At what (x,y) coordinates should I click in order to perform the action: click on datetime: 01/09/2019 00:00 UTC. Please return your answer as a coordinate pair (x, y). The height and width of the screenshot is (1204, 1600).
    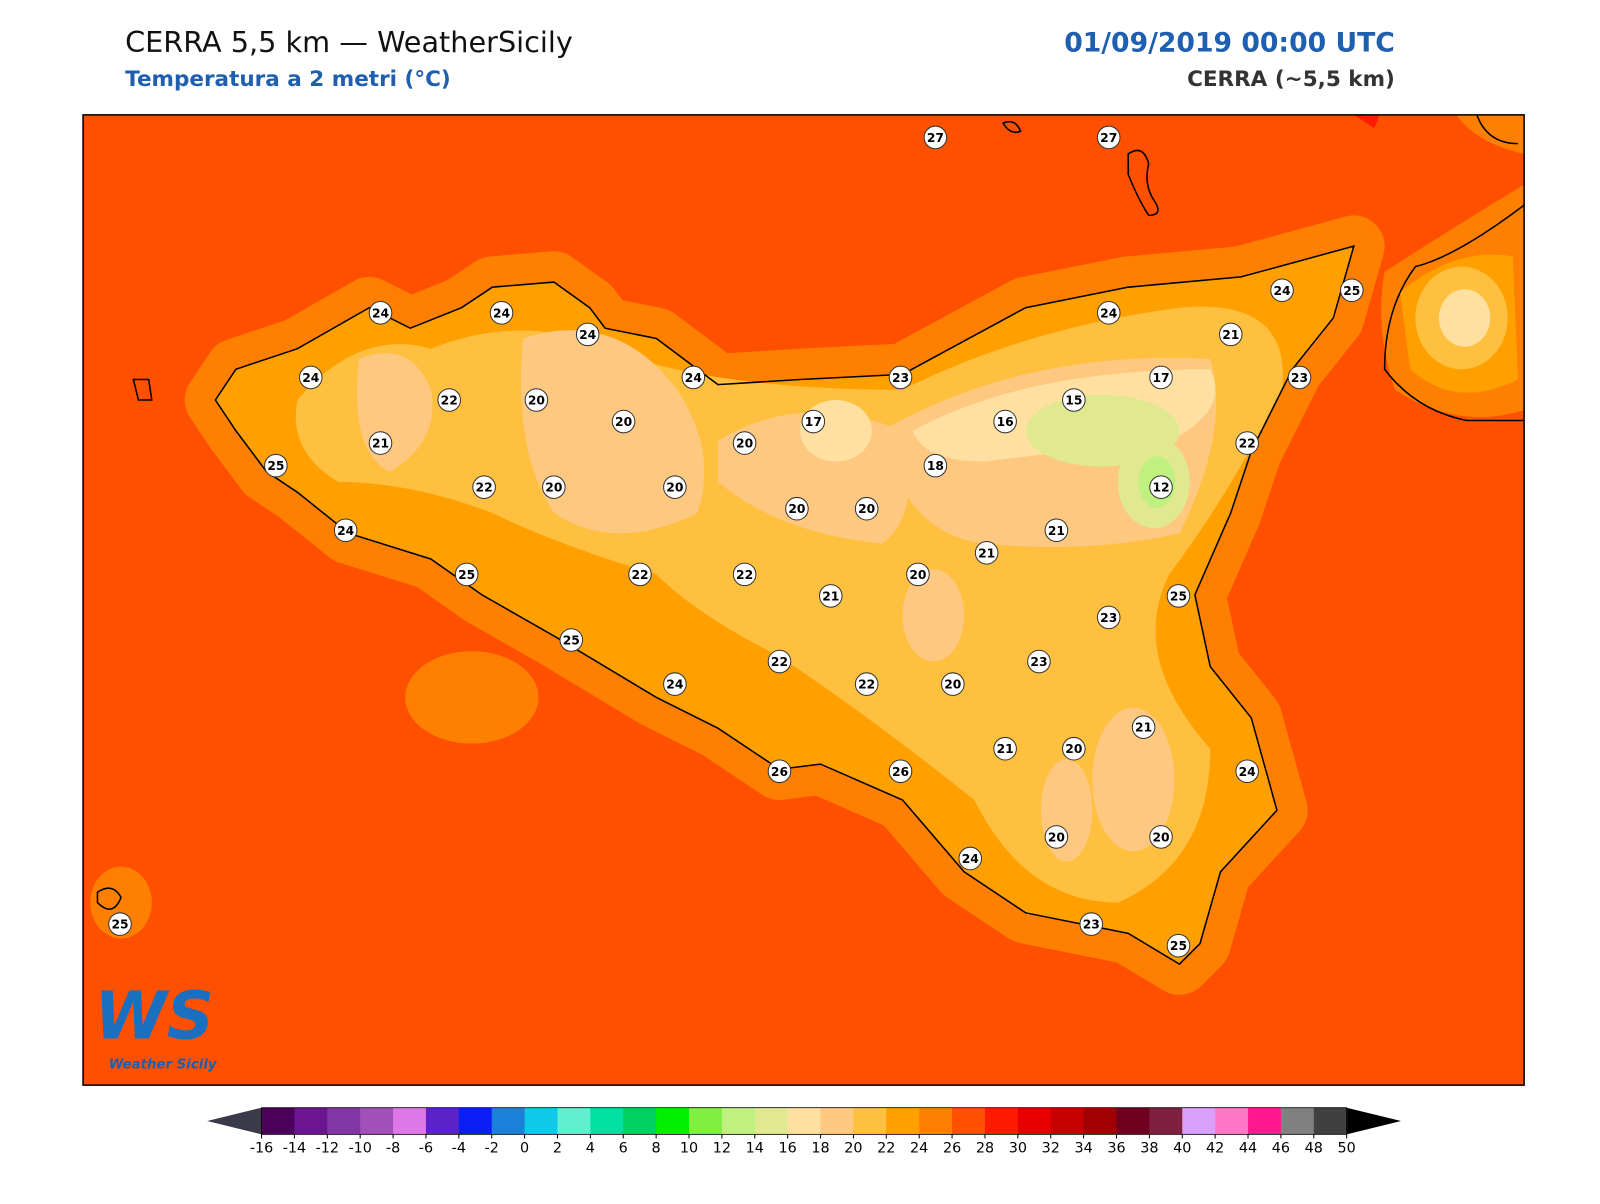
    Looking at the image, I should click on (1229, 43).